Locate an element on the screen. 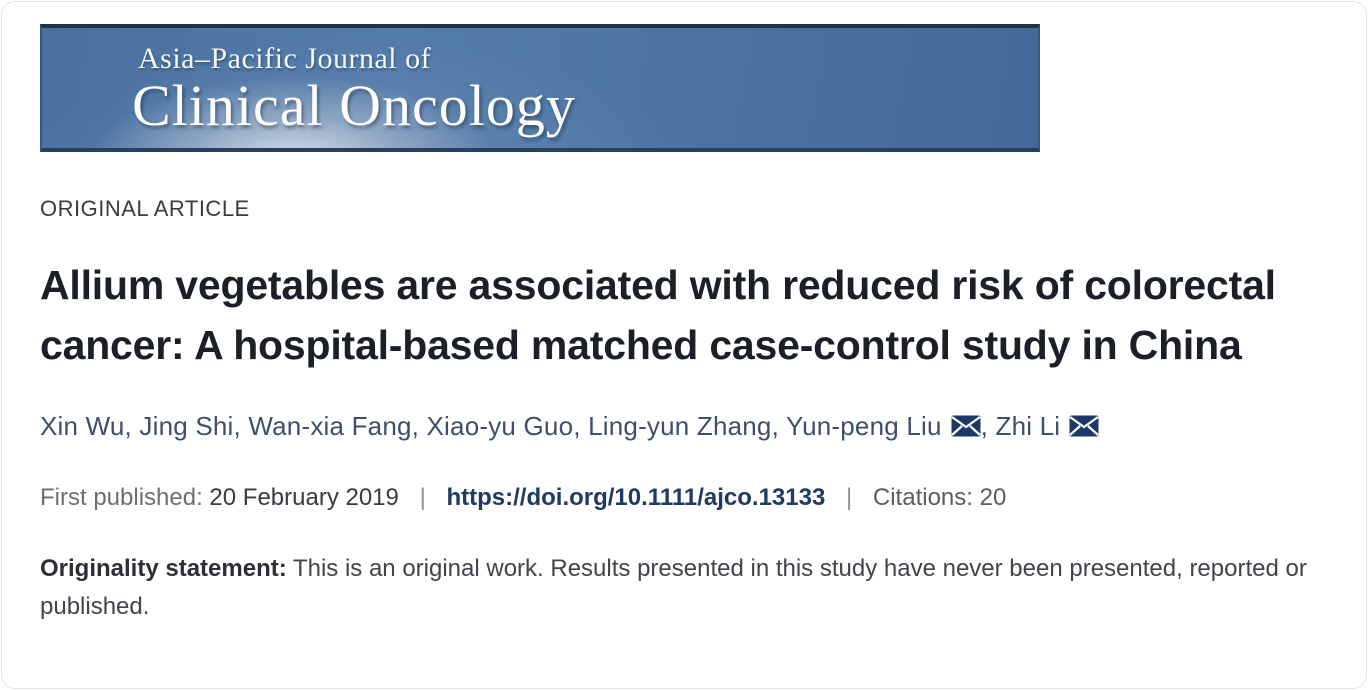 This screenshot has width=1368, height=691. citations-label: Citations: is located at coordinates (922, 497).